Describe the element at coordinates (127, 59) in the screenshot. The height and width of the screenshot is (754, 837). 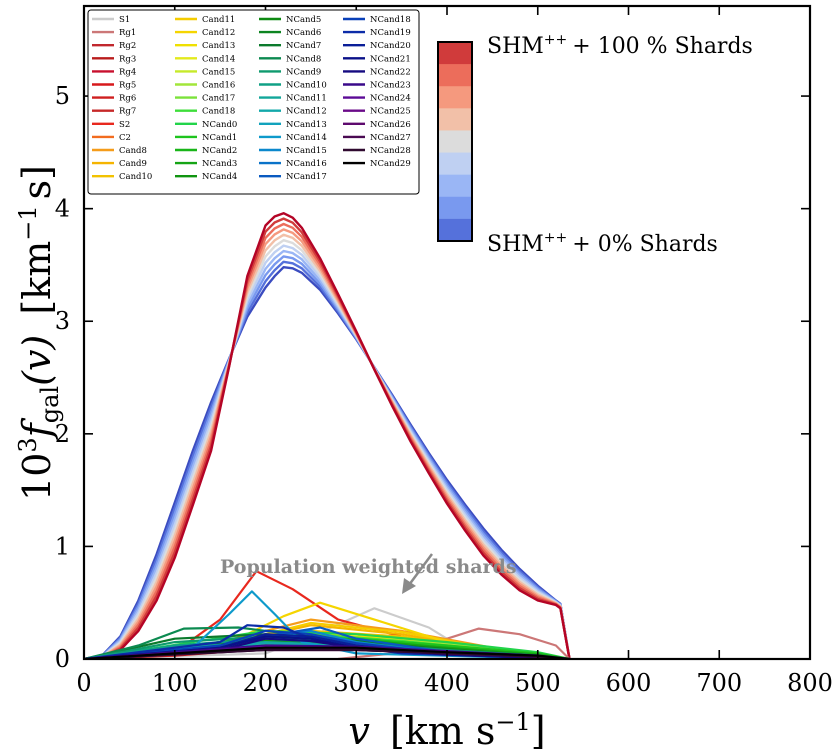
I see `legend-entry-rg3: Rg3` at that location.